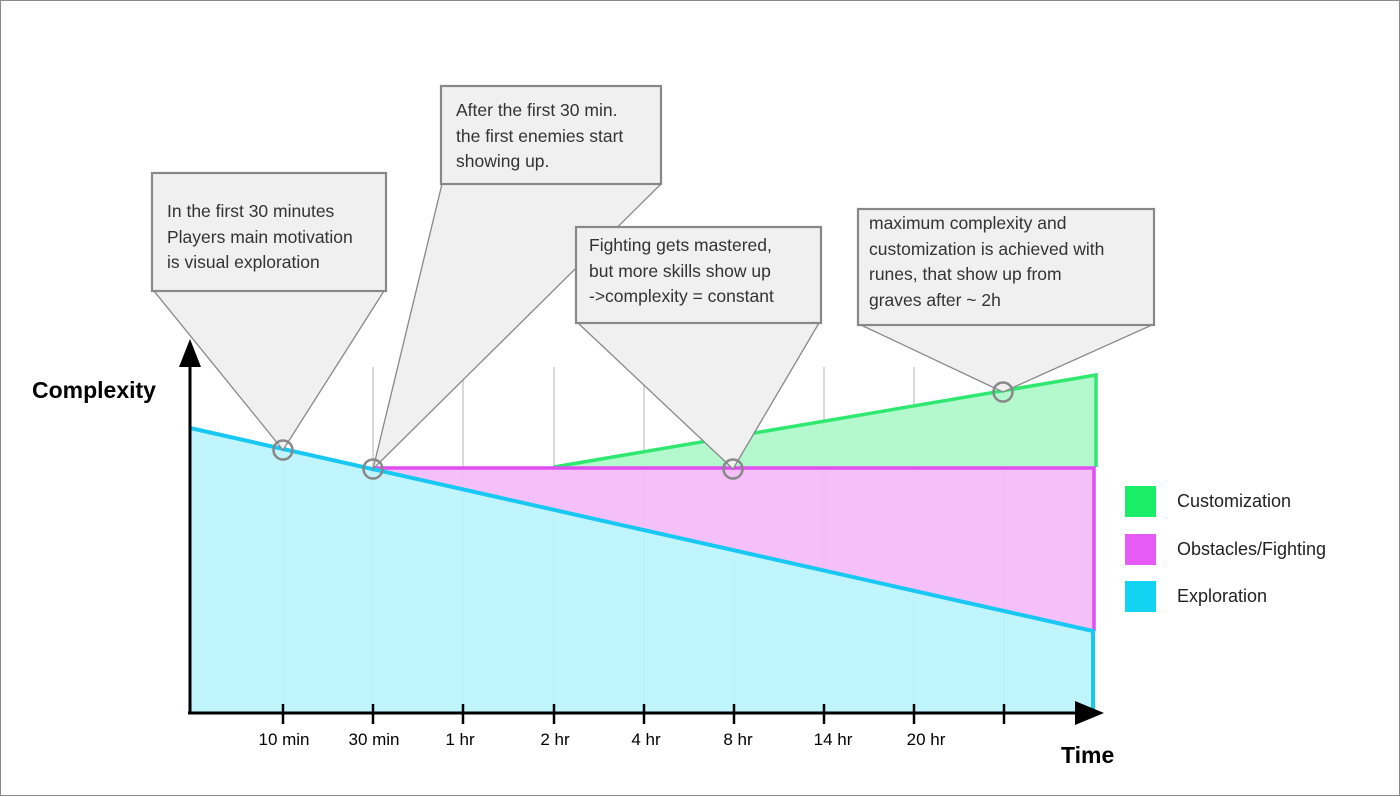 Image resolution: width=1400 pixels, height=797 pixels. I want to click on tick-label-30min: 30 min, so click(374, 739).